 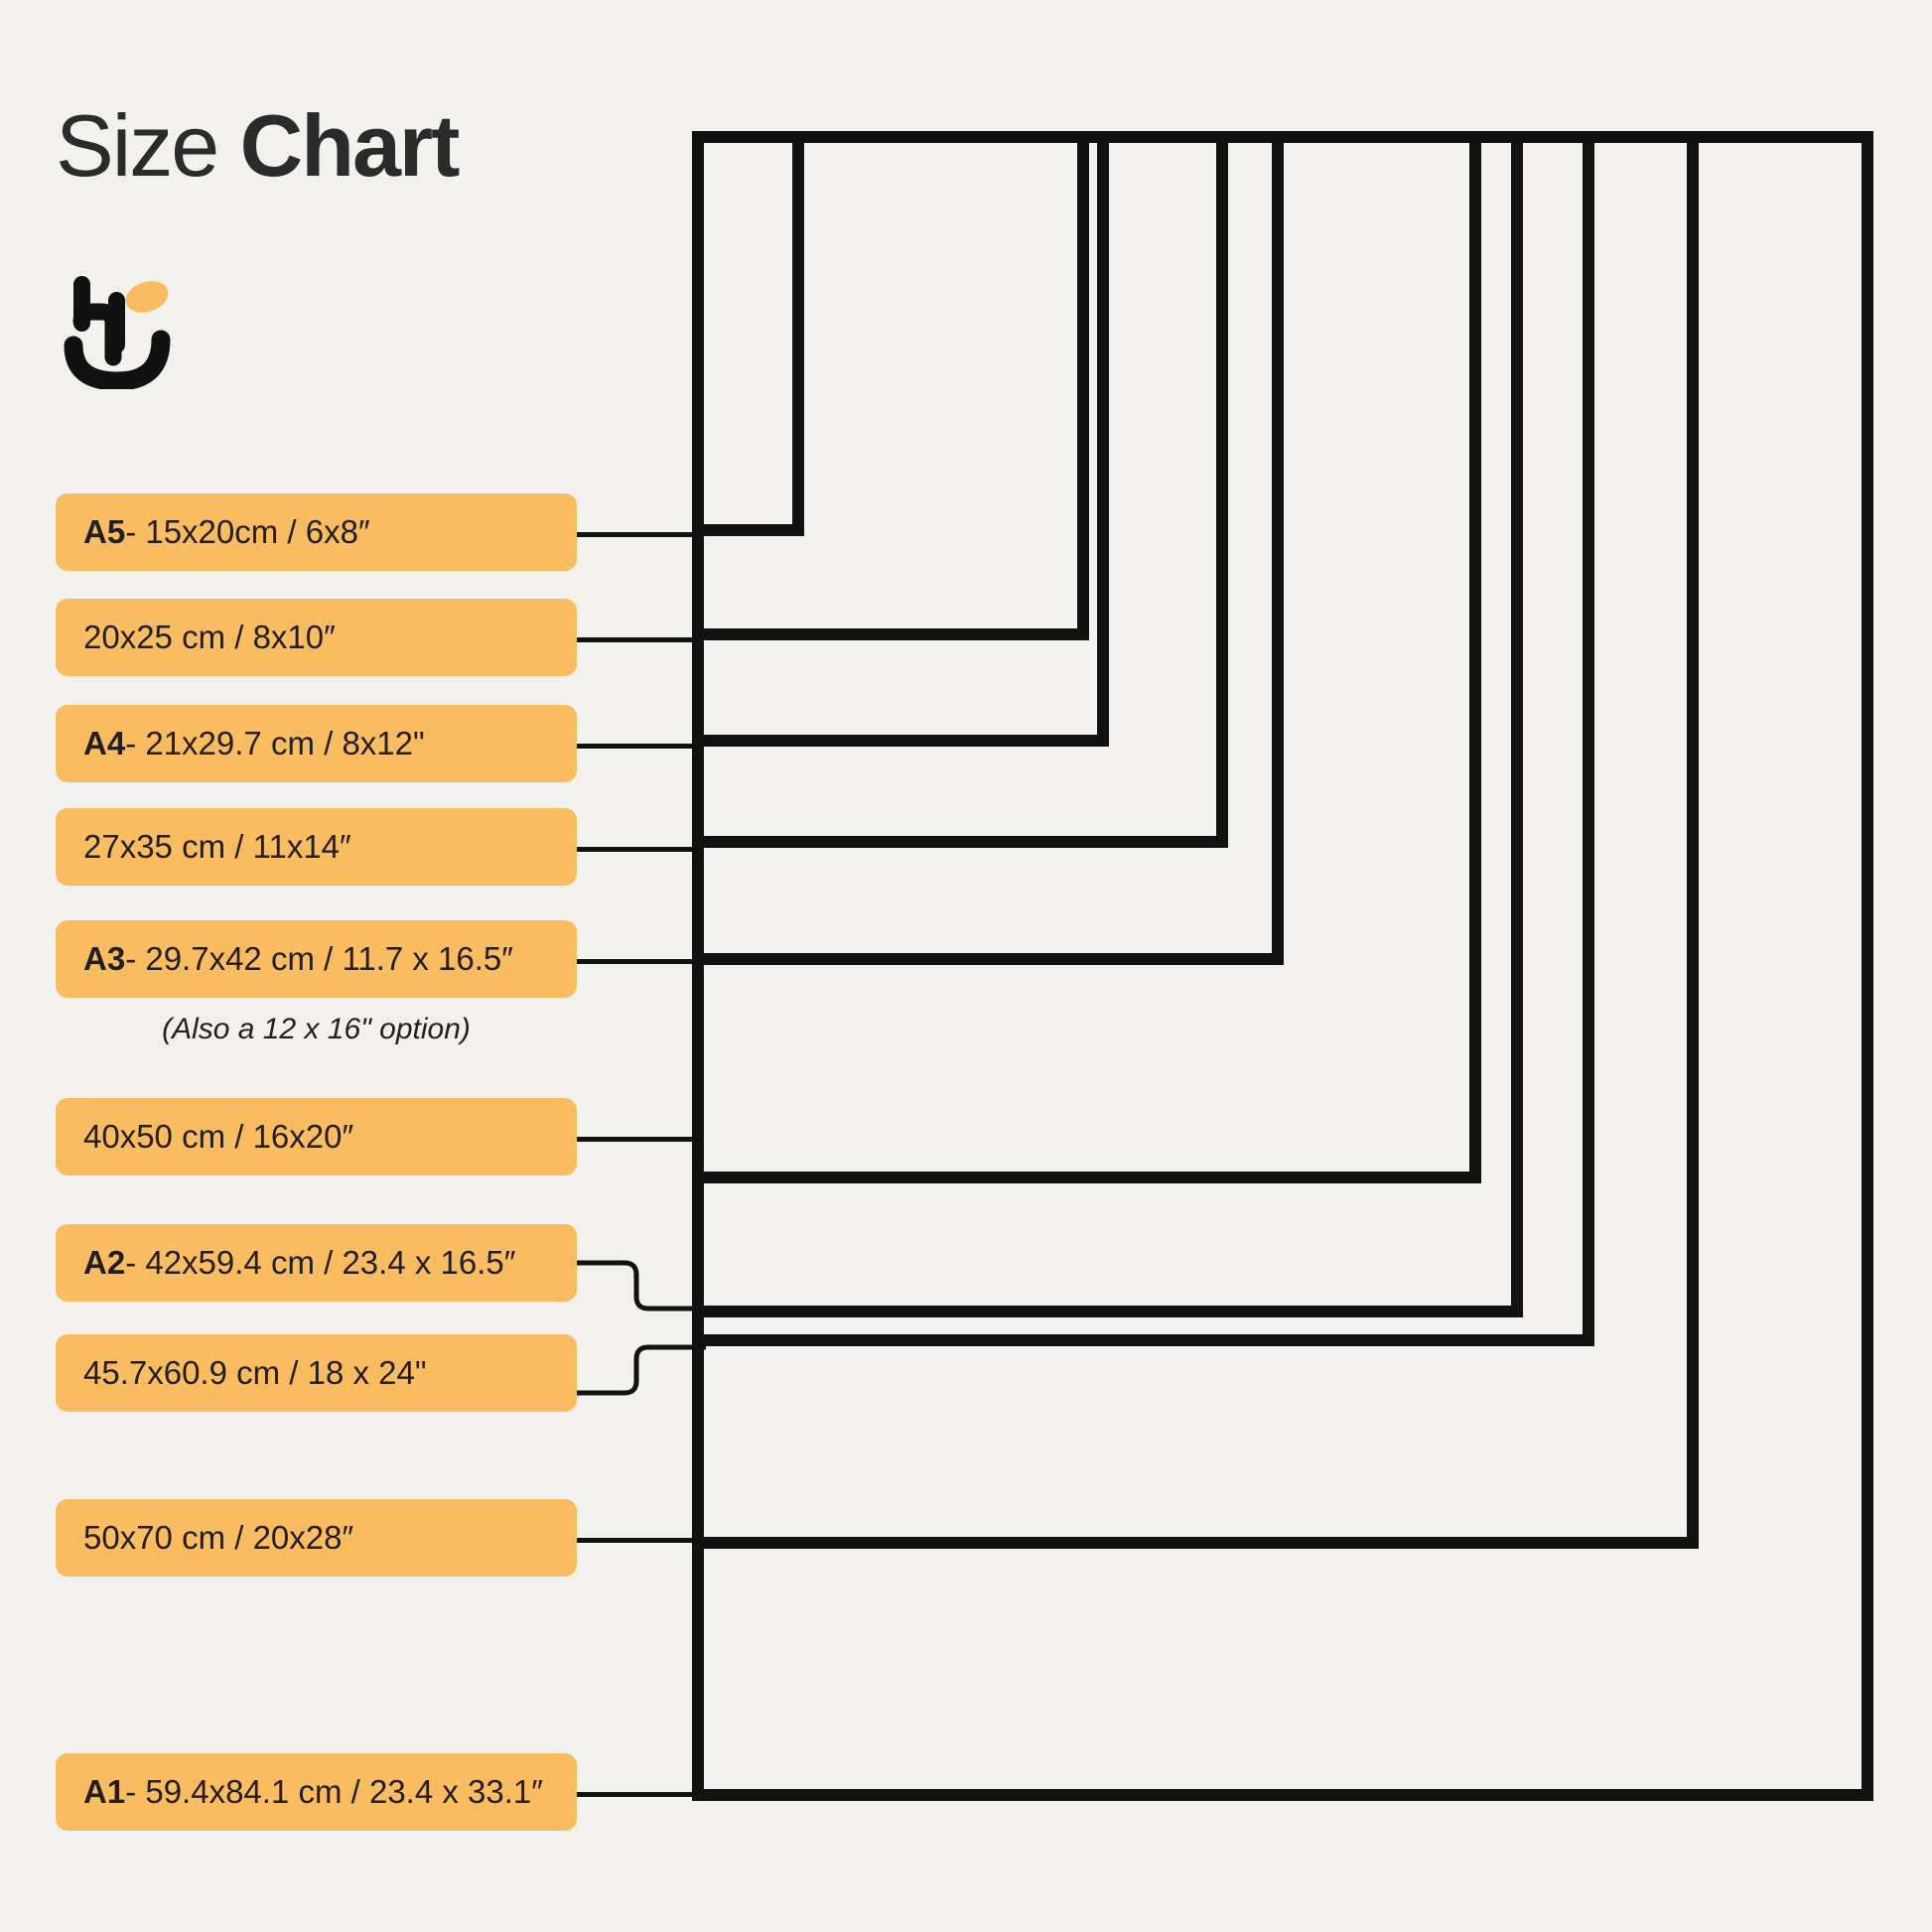 I want to click on size-label-27x35: 27x35 cm / 11x14″, so click(x=316, y=847).